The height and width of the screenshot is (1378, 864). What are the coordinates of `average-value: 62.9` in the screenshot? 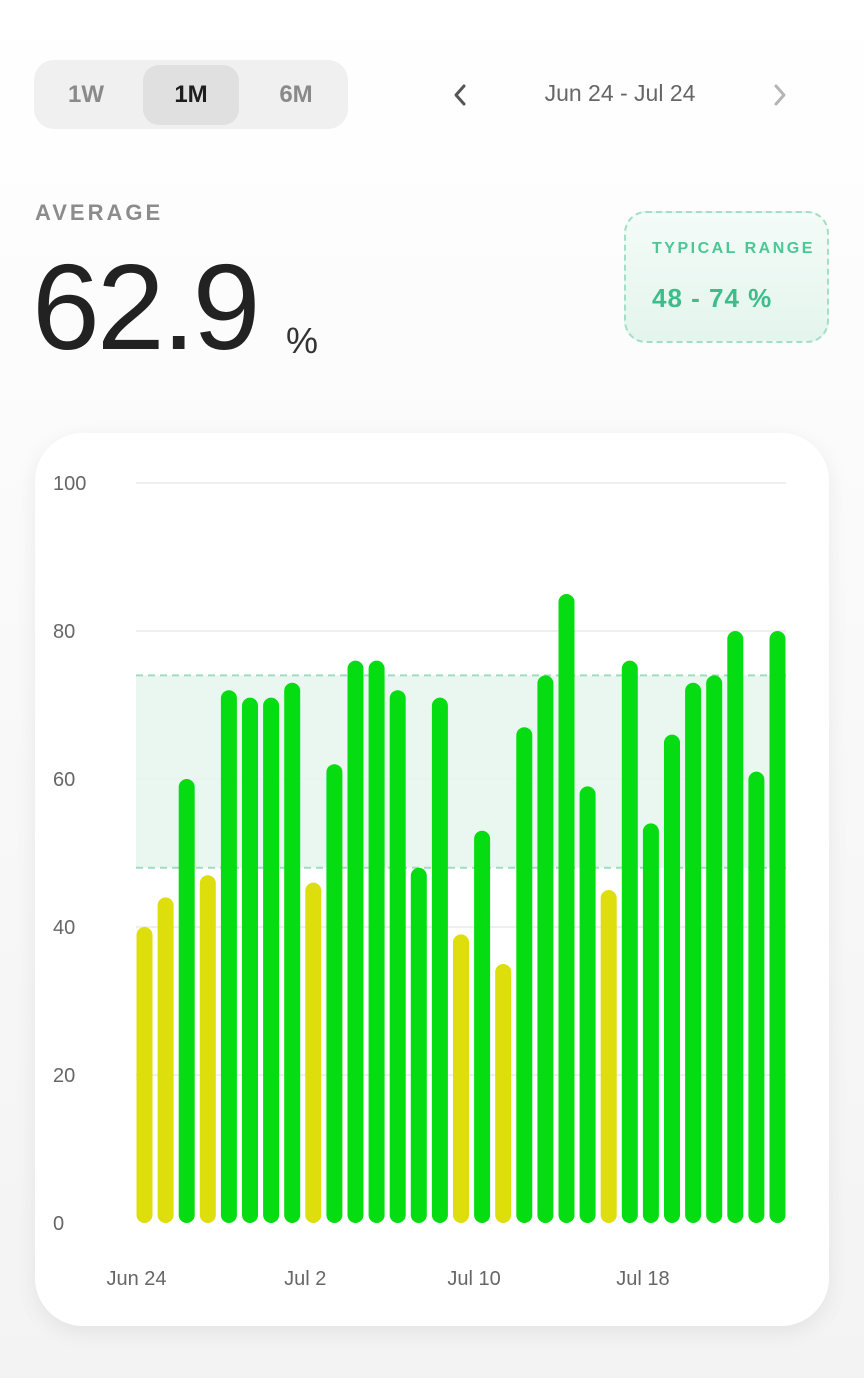 It's located at (146, 307).